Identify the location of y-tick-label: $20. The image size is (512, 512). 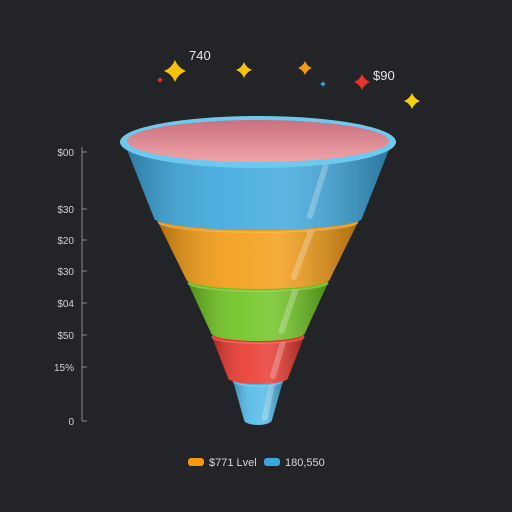
(65, 241).